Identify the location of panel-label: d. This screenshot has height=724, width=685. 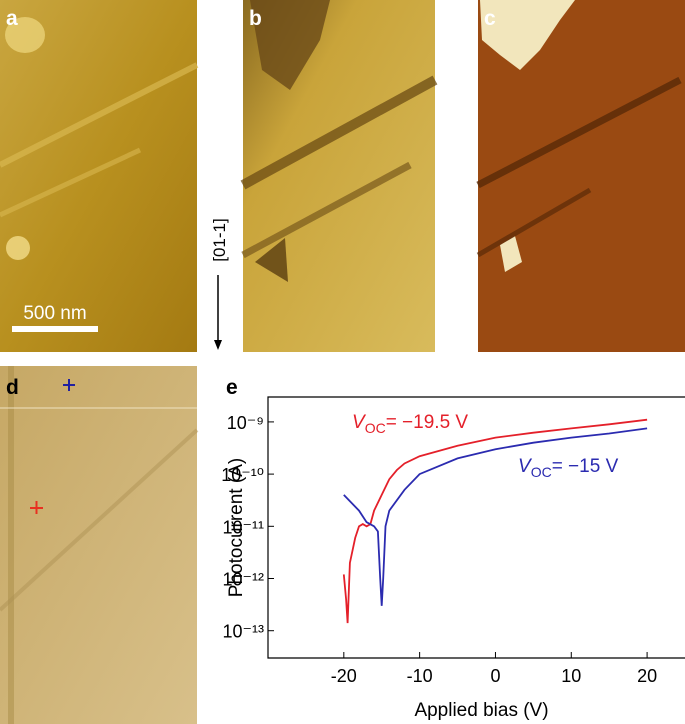
(12, 387).